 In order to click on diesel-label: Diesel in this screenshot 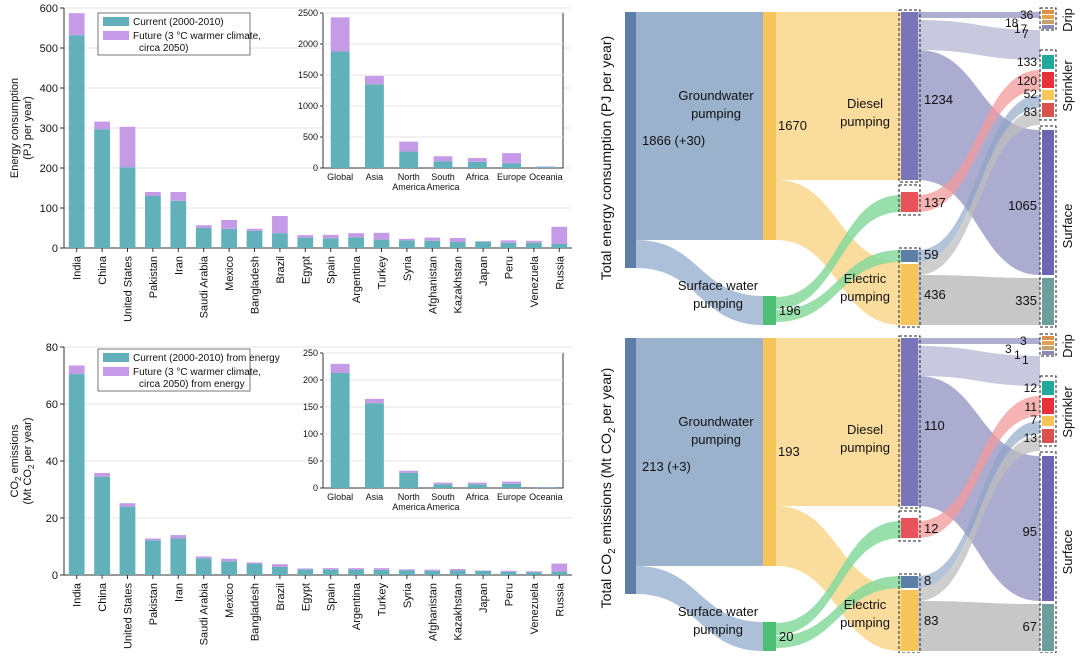, I will do `click(865, 429)`.